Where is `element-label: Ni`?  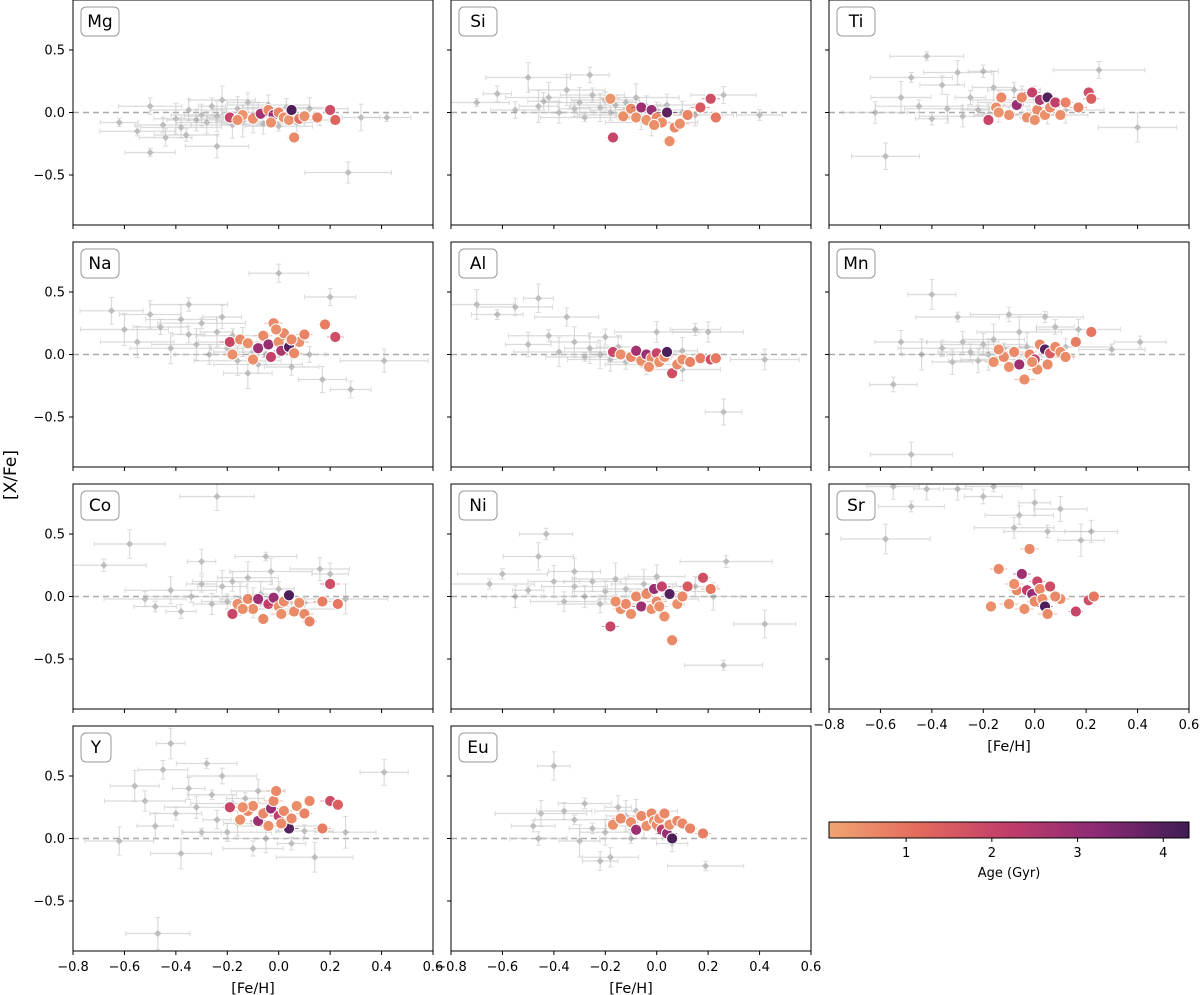
element-label: Ni is located at coordinates (477, 506).